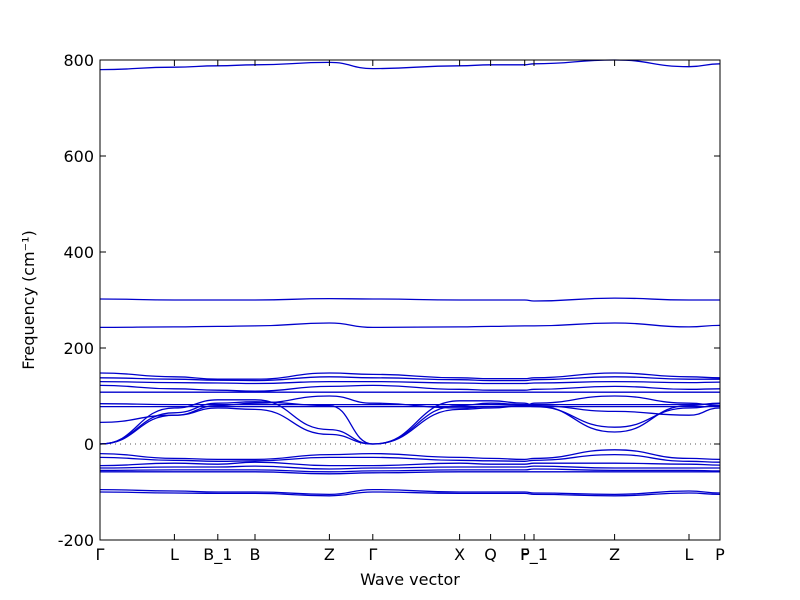  I want to click on x-axis-label: Wave vector, so click(410, 579).